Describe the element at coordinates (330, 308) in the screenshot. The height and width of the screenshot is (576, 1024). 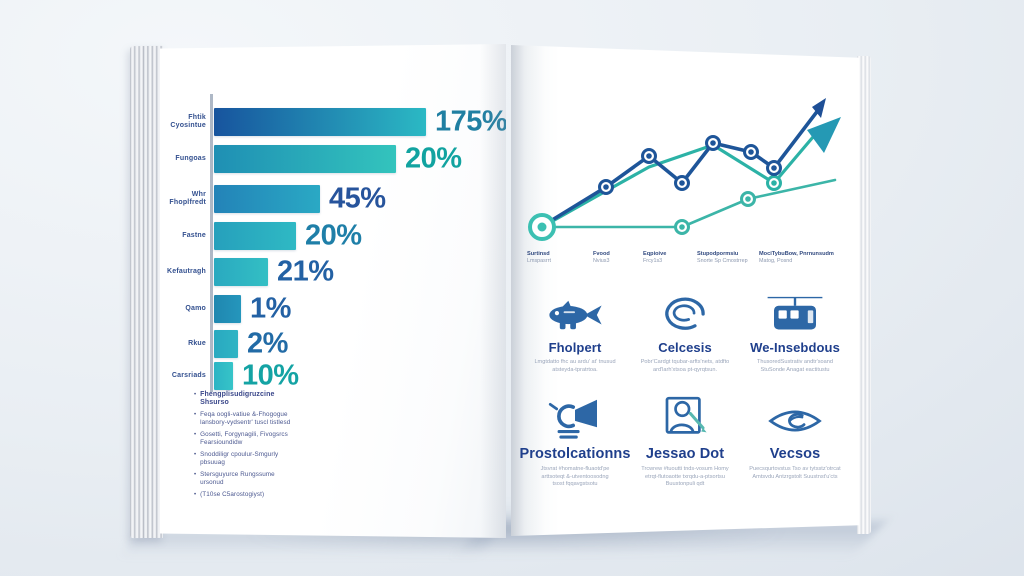
I see `bar-row: Qamo 1%` at that location.